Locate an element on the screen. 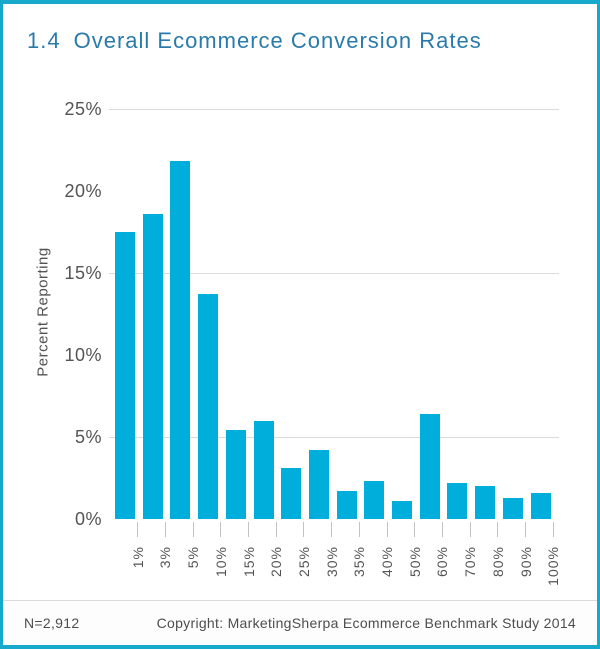 The image size is (600, 649). x-tick-70% is located at coordinates (470, 529).